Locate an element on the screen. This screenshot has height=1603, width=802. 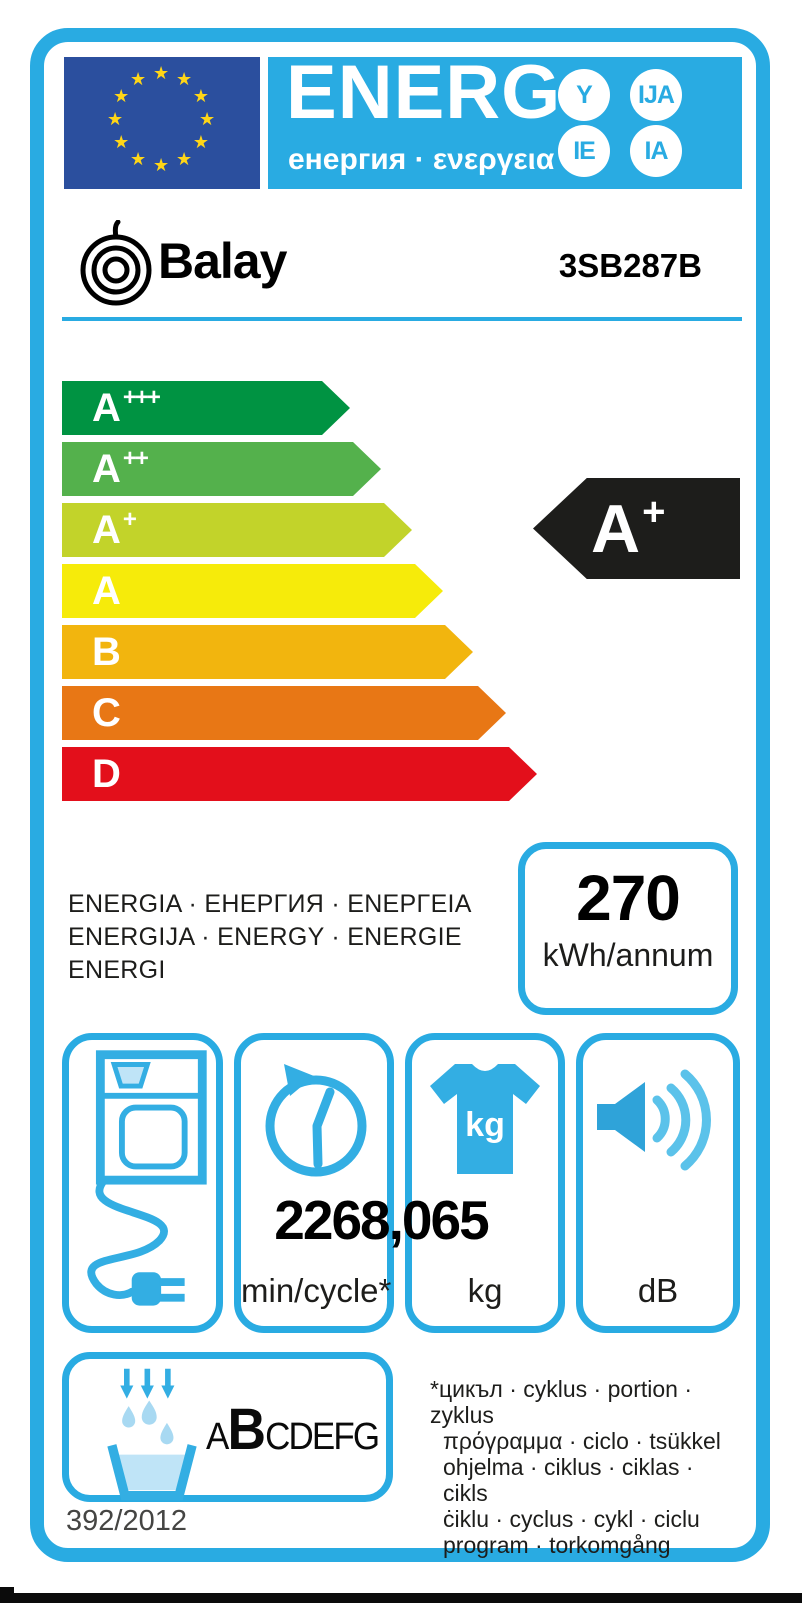
energ-banner: ENERG енергия · ενεργεια Y IJA IE IA is located at coordinates (505, 119).